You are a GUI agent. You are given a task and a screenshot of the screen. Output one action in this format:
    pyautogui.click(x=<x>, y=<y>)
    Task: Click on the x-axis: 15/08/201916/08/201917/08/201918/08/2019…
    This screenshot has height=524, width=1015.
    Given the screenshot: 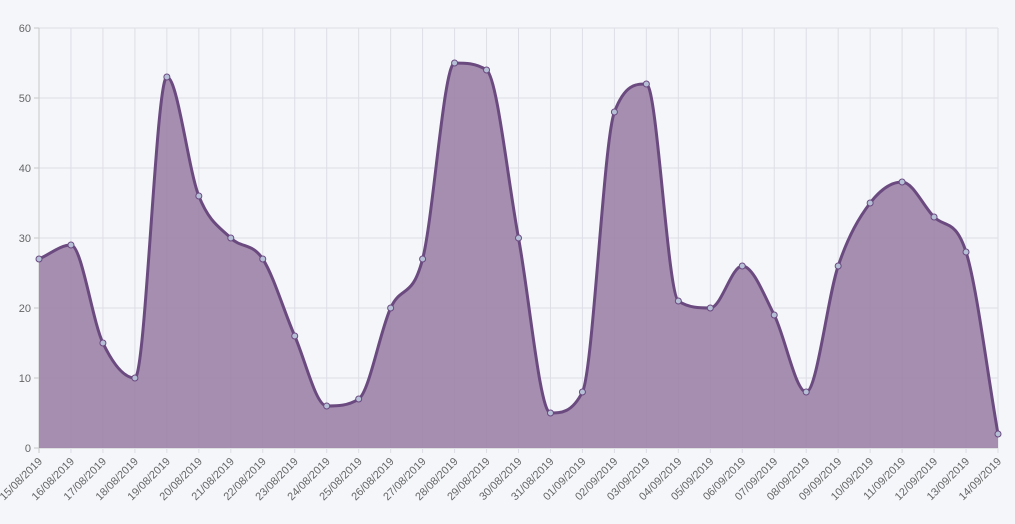 What is the action you would take?
    pyautogui.click(x=502, y=479)
    